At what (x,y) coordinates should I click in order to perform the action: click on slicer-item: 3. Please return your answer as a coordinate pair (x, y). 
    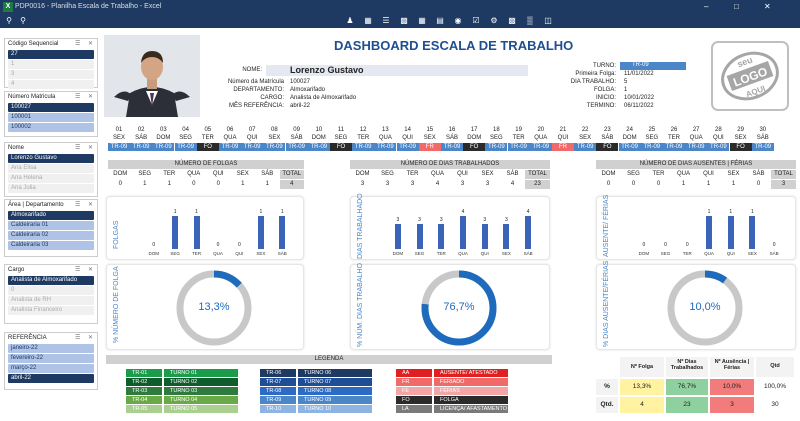
    Looking at the image, I should click on (51, 74).